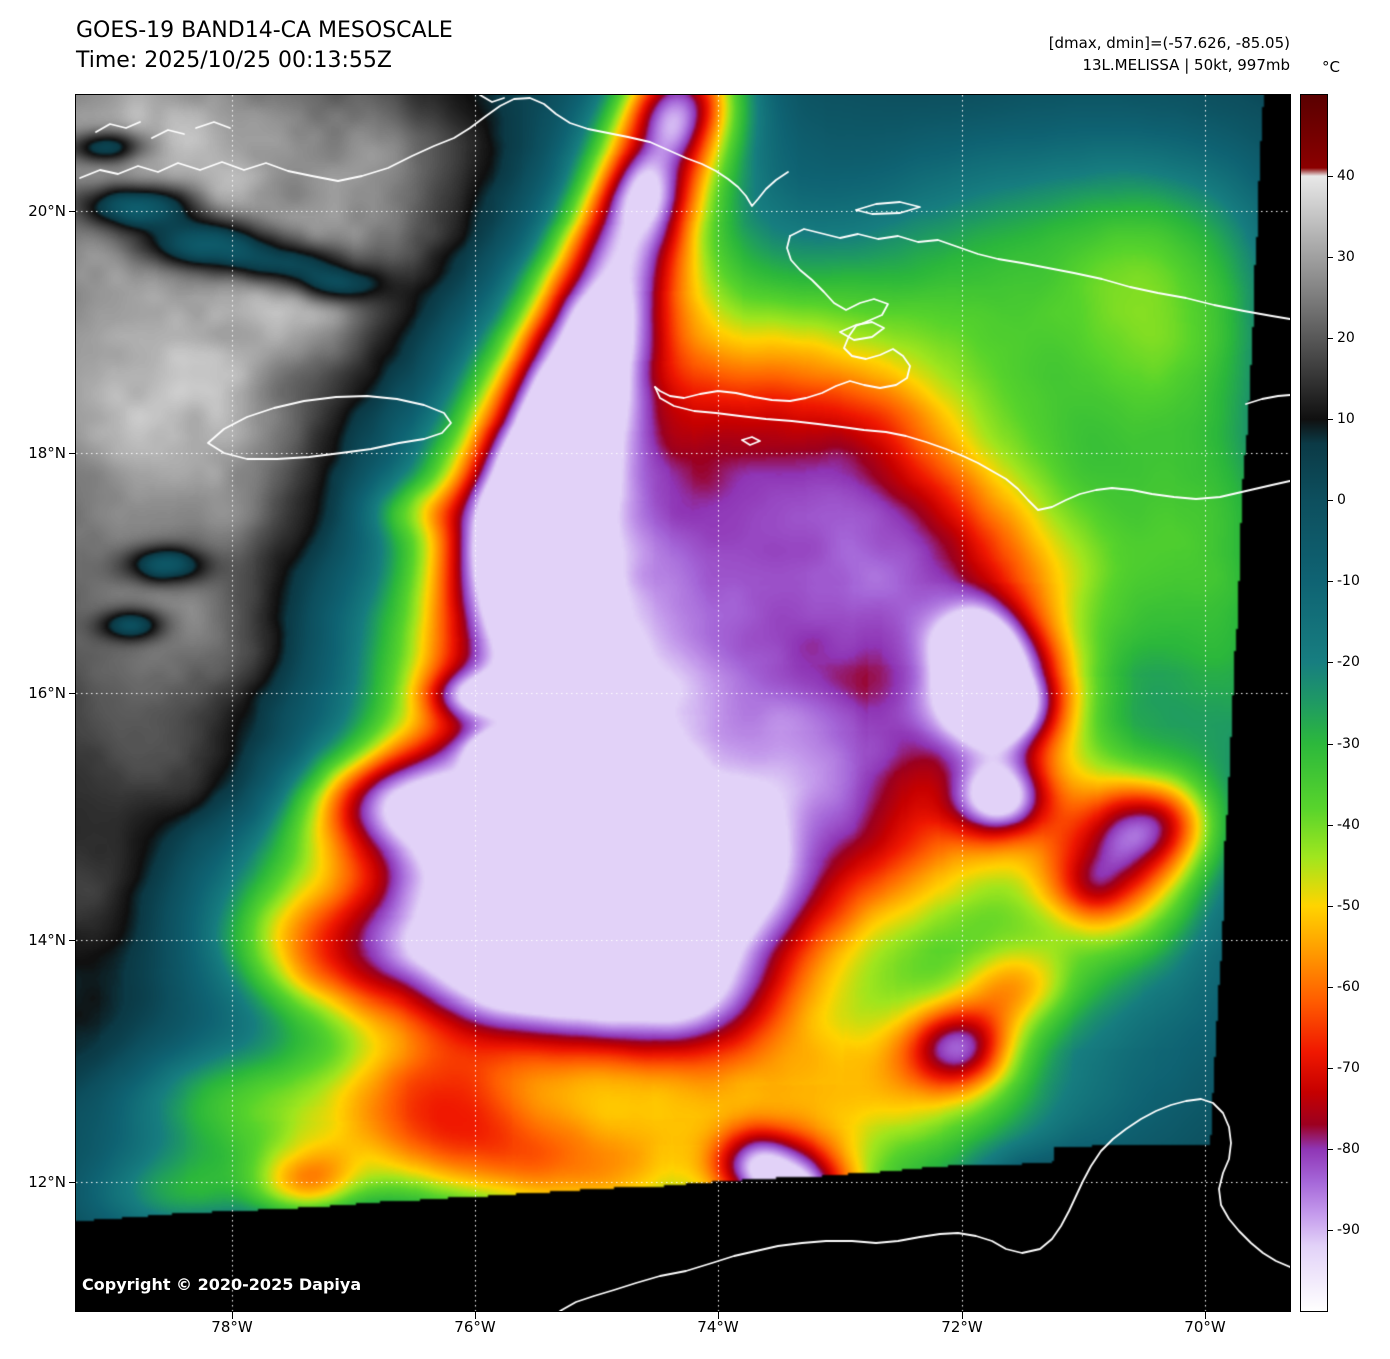 This screenshot has width=1390, height=1359. I want to click on lat-axis-label: 20°N, so click(47, 211).